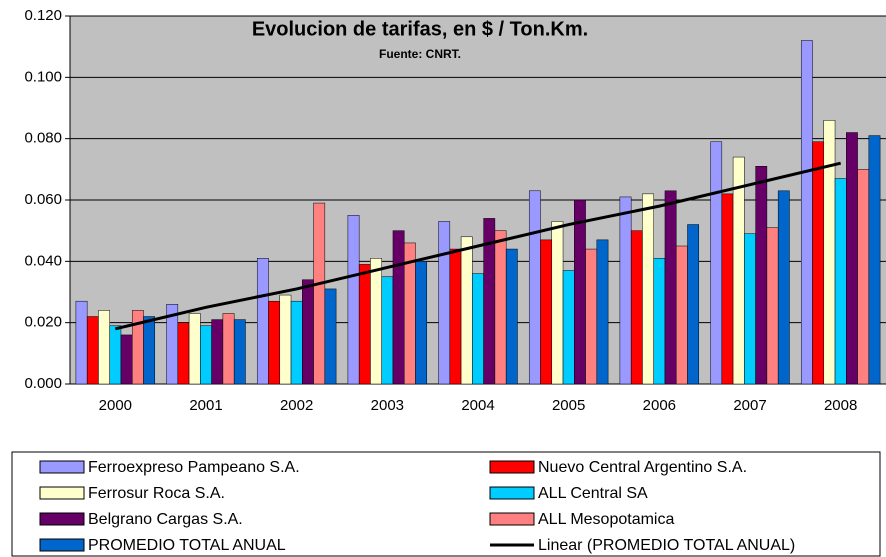 Image resolution: width=886 pixels, height=557 pixels. What do you see at coordinates (43, 199) in the screenshot?
I see `y-tick-label: 0.060` at bounding box center [43, 199].